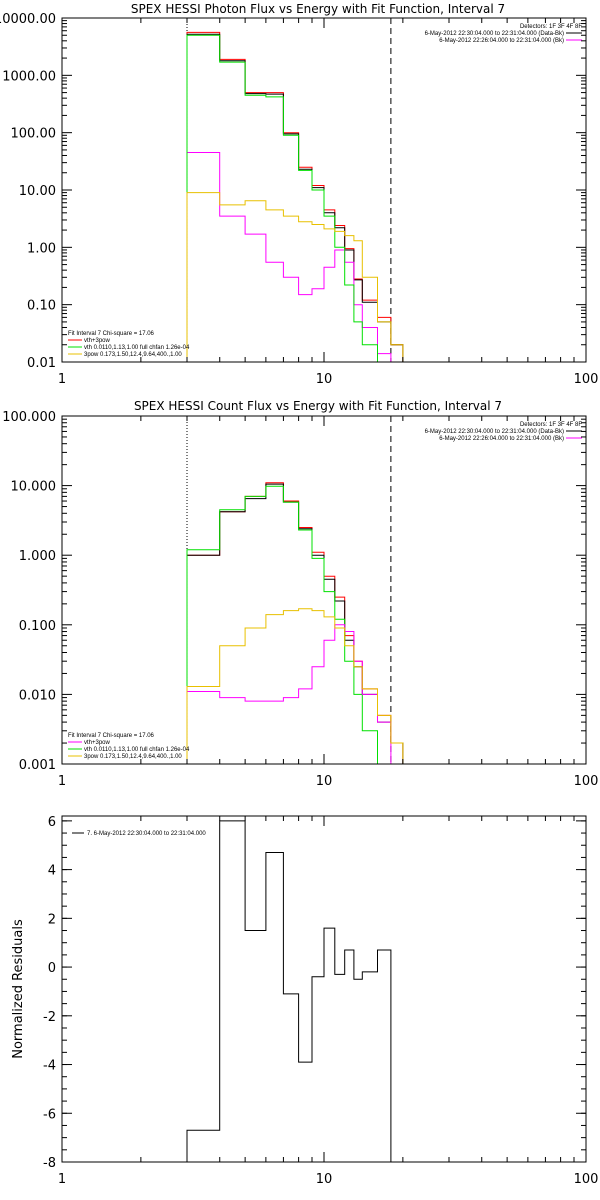  What do you see at coordinates (34, 487) in the screenshot?
I see `y-tick-label: 10.000` at bounding box center [34, 487].